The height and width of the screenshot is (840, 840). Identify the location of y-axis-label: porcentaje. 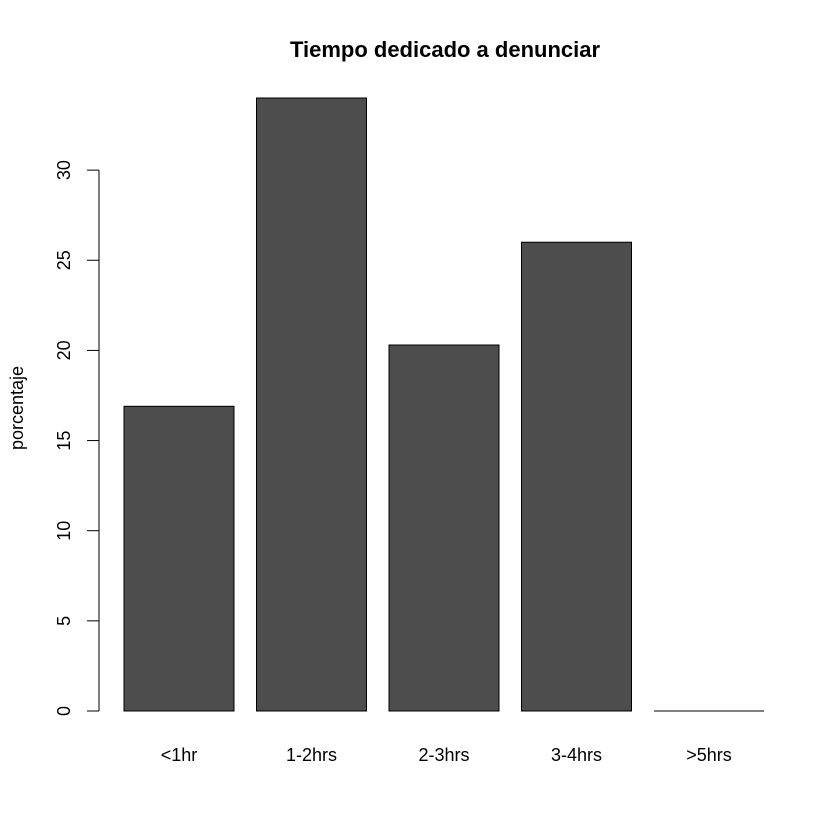
(17, 408).